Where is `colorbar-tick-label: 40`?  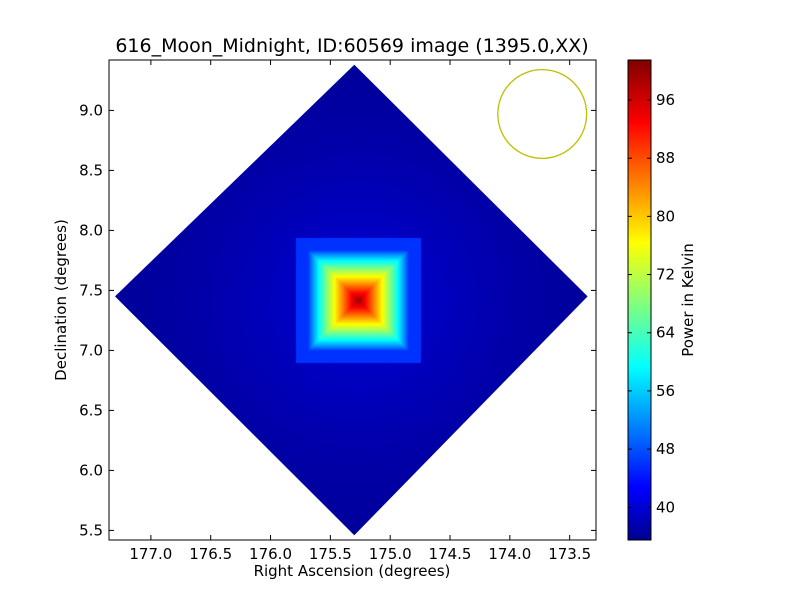 colorbar-tick-label: 40 is located at coordinates (665, 507).